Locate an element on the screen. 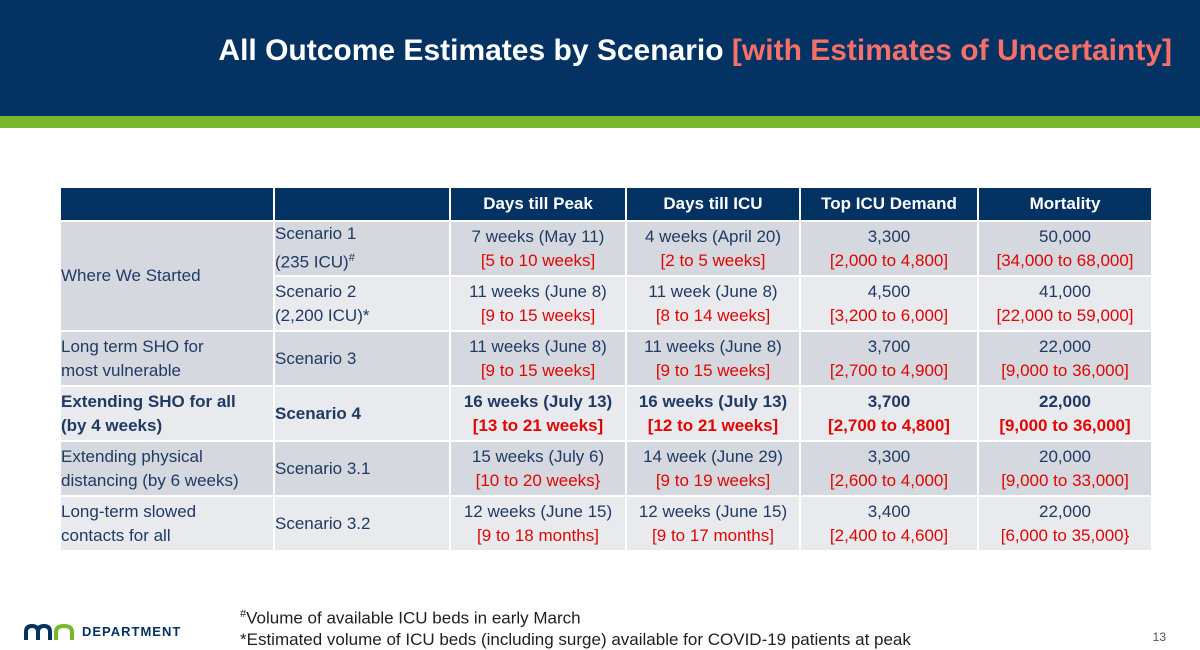 The width and height of the screenshot is (1200, 650). peak-cell: 12 weeks (June 15) [9 to 18 months] is located at coordinates (538, 523).